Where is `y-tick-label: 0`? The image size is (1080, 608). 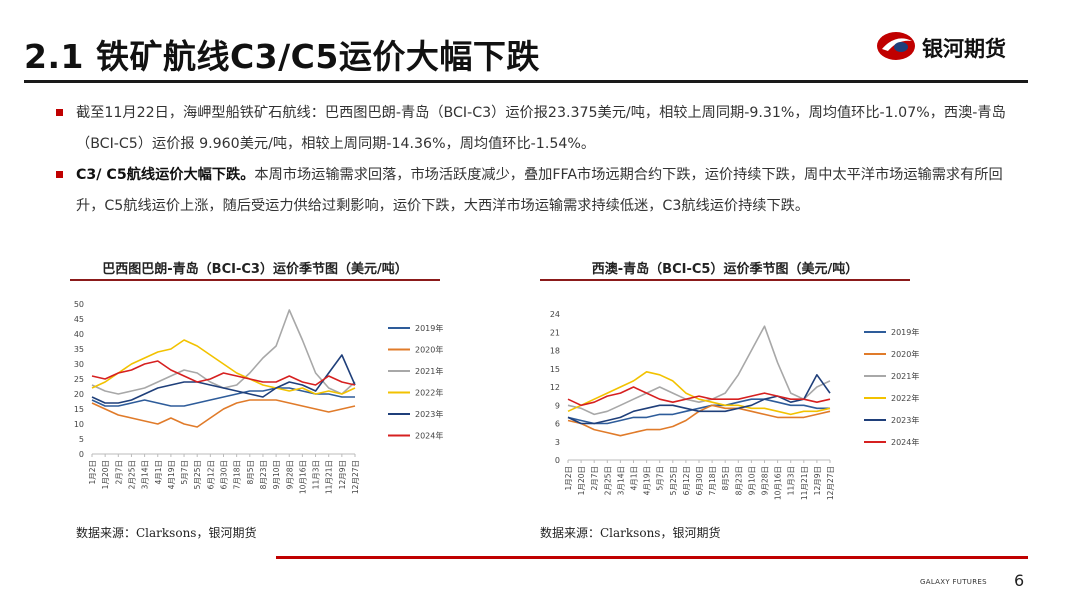
y-tick-label: 0 is located at coordinates (81, 454).